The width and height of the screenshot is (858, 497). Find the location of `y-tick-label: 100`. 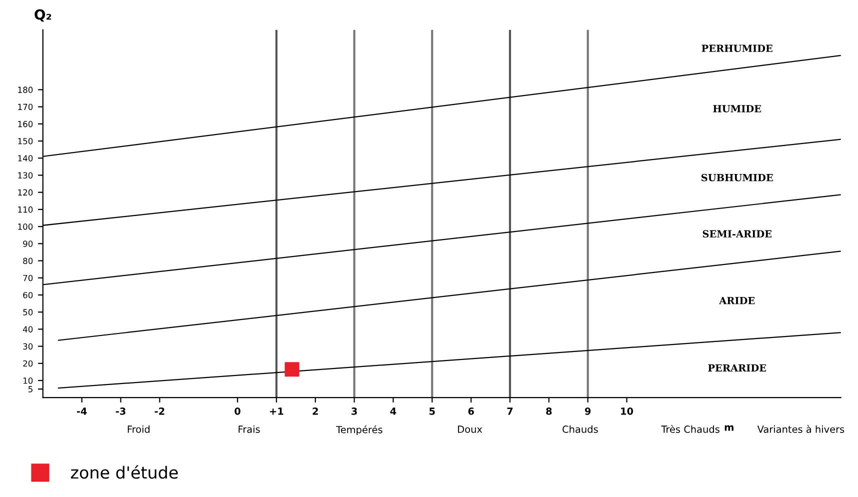

y-tick-label: 100 is located at coordinates (25, 227).